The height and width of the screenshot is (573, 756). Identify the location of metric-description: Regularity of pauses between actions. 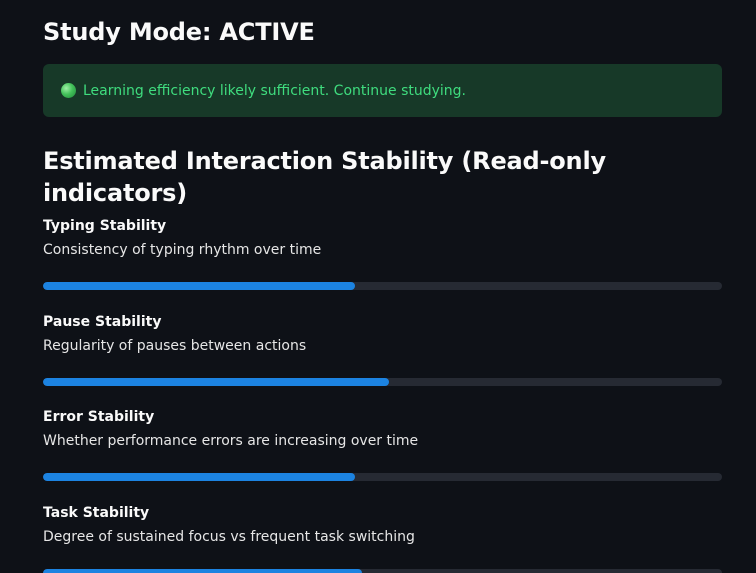
(175, 345).